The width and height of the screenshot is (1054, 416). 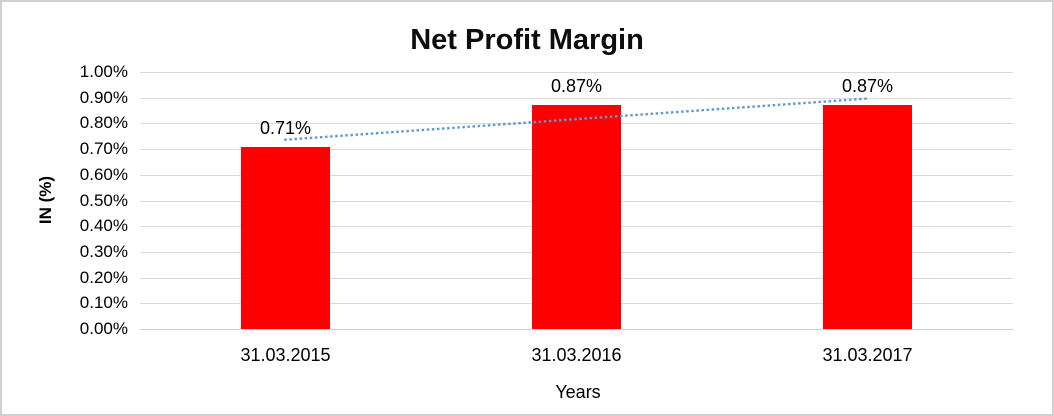 What do you see at coordinates (103, 97) in the screenshot?
I see `y-tick-label: 0.90%` at bounding box center [103, 97].